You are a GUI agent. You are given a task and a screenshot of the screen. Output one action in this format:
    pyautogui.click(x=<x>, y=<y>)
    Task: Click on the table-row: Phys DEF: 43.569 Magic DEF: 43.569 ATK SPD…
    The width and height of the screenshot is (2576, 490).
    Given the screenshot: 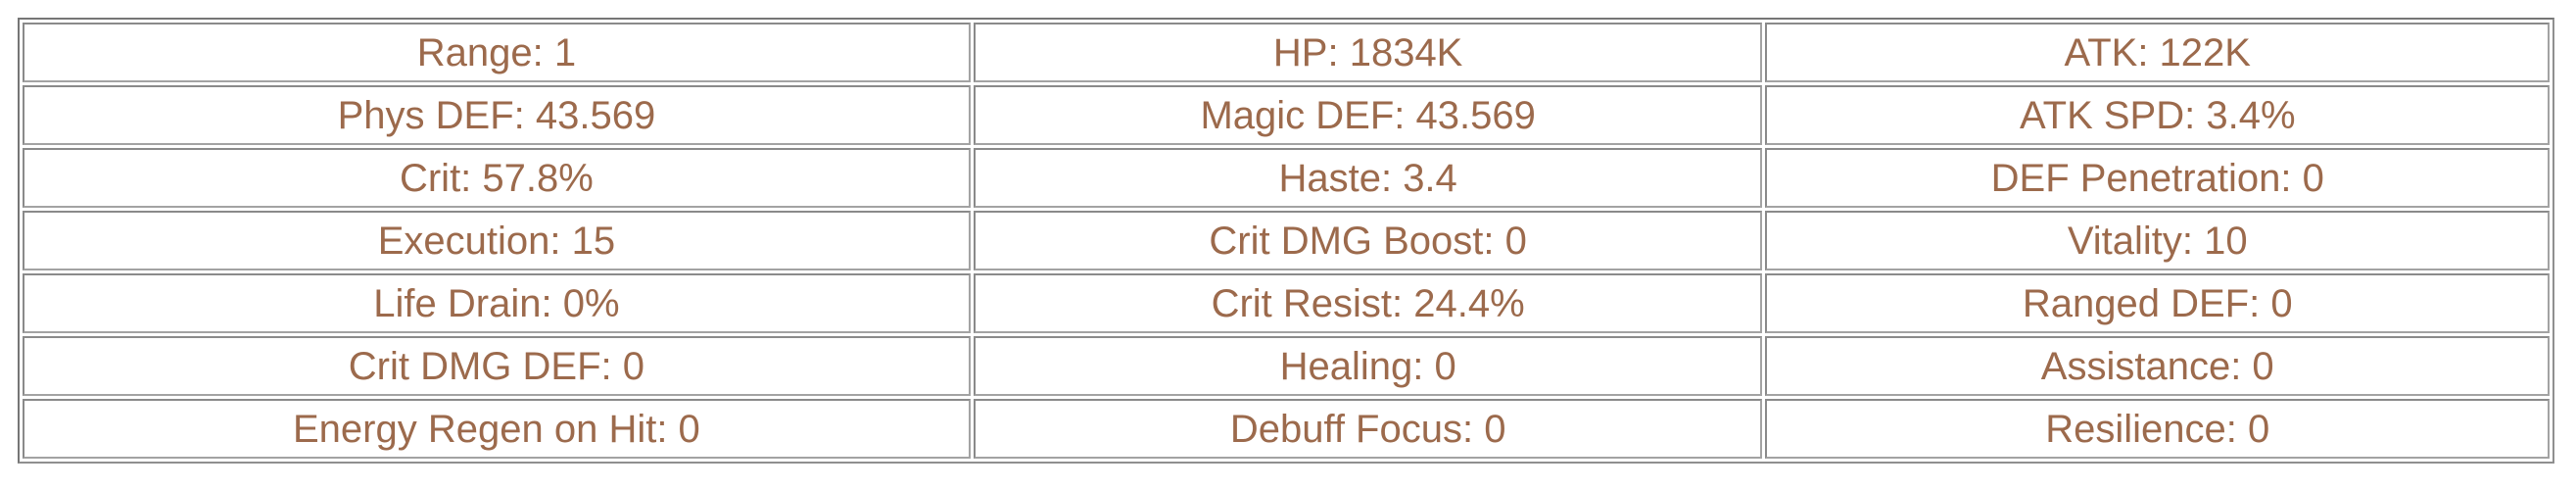 What is the action you would take?
    pyautogui.click(x=1287, y=115)
    